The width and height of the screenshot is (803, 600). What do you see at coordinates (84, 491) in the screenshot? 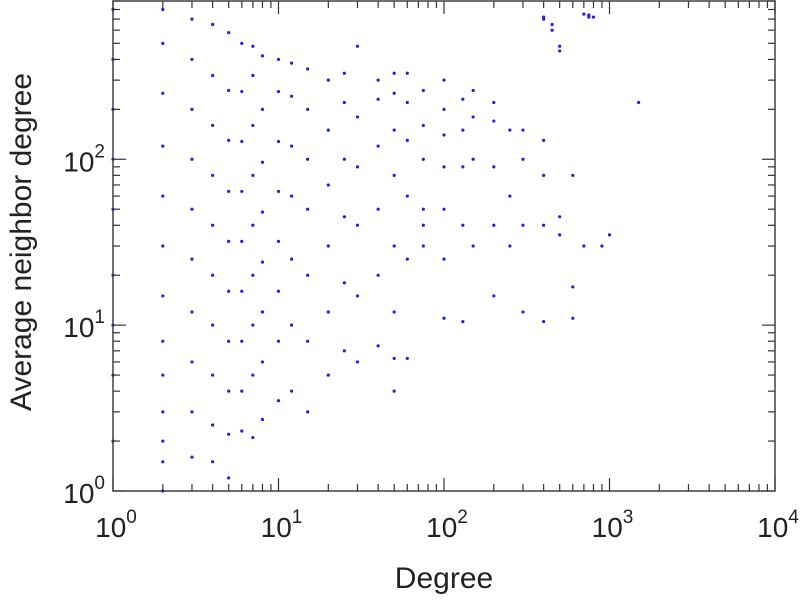
I see `y-tick-label: 10⁰` at bounding box center [84, 491].